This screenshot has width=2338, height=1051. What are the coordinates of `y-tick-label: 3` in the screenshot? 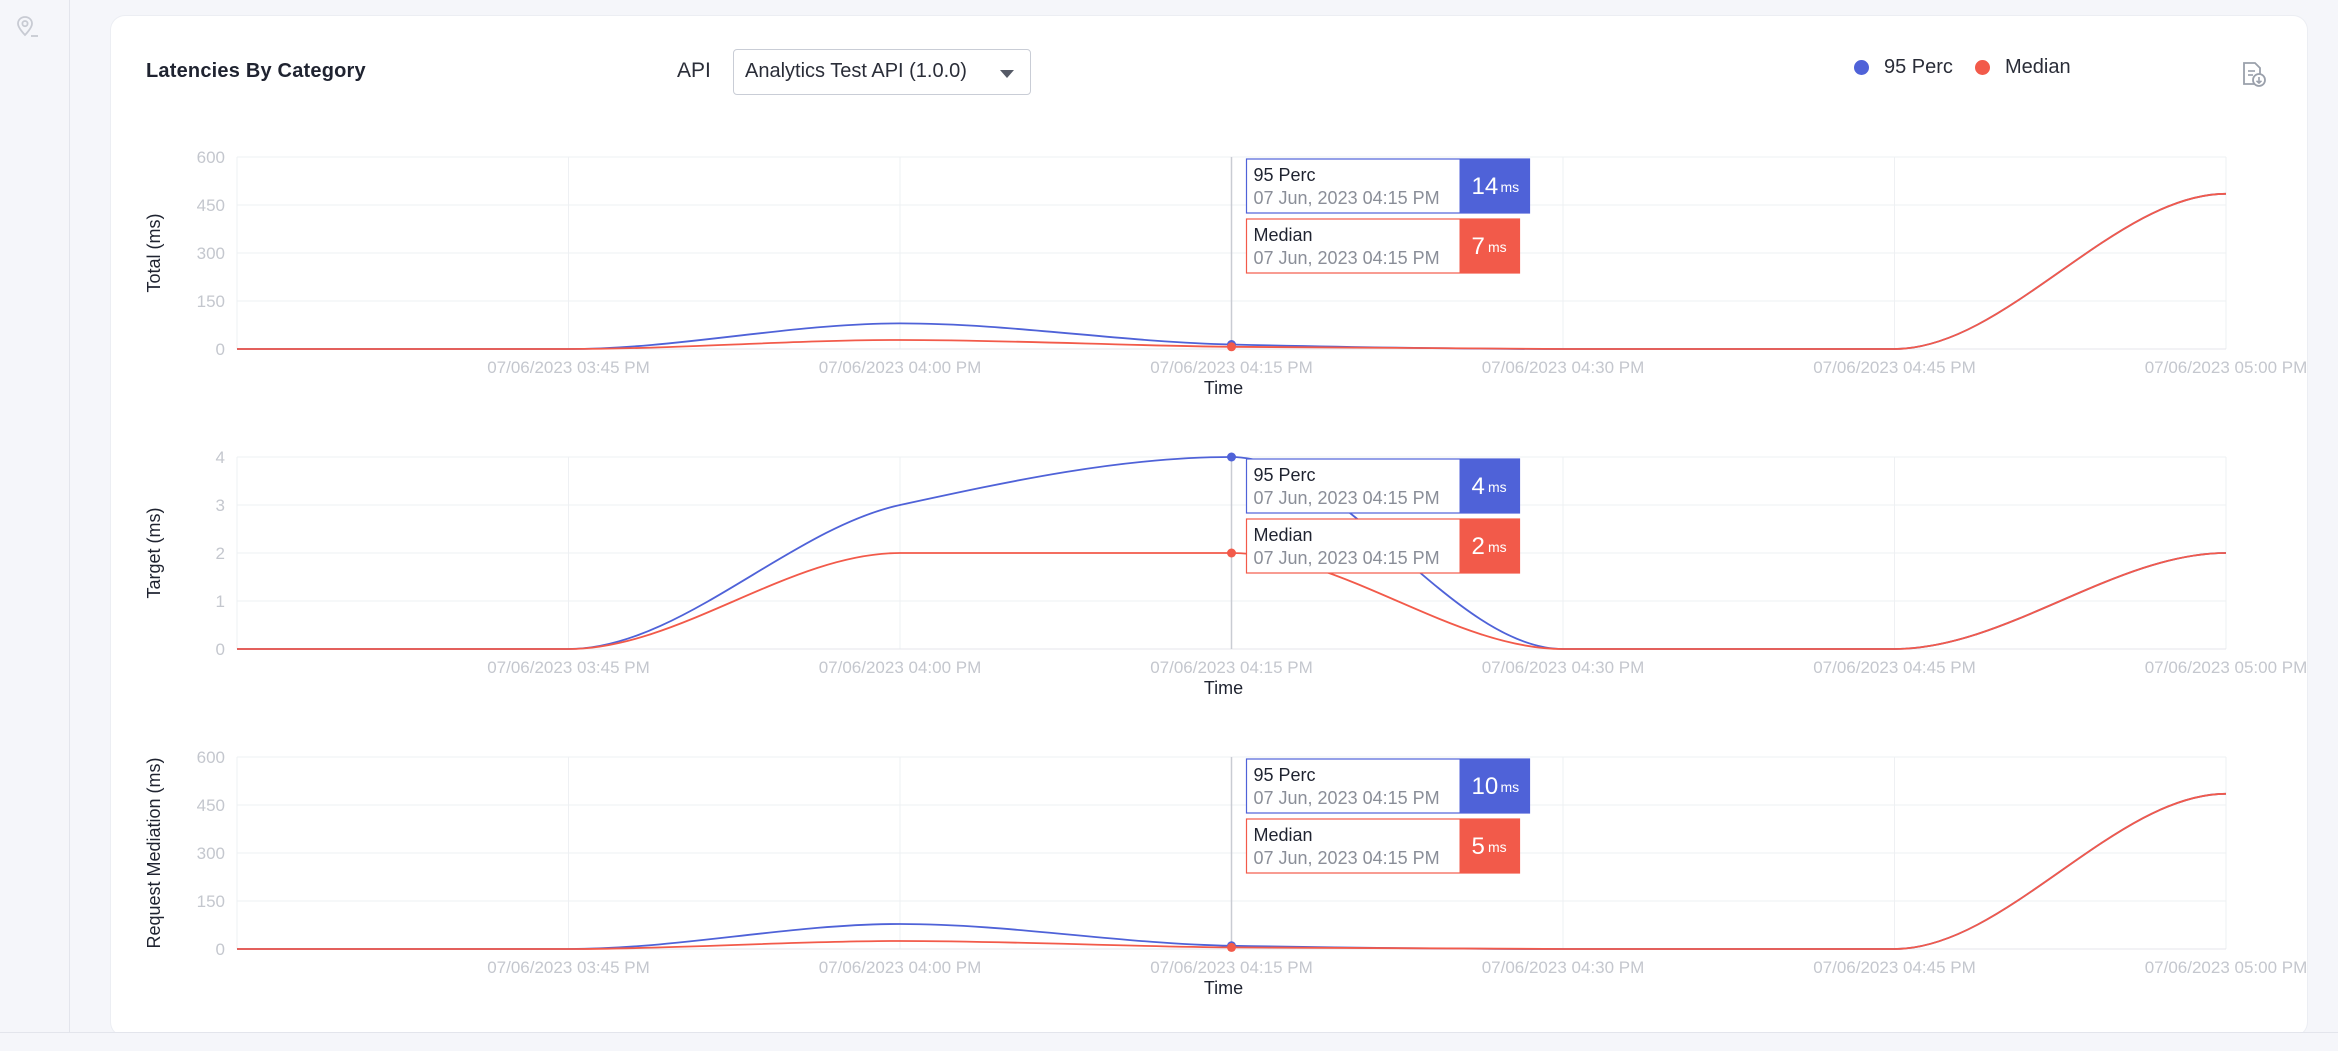 It's located at (220, 505).